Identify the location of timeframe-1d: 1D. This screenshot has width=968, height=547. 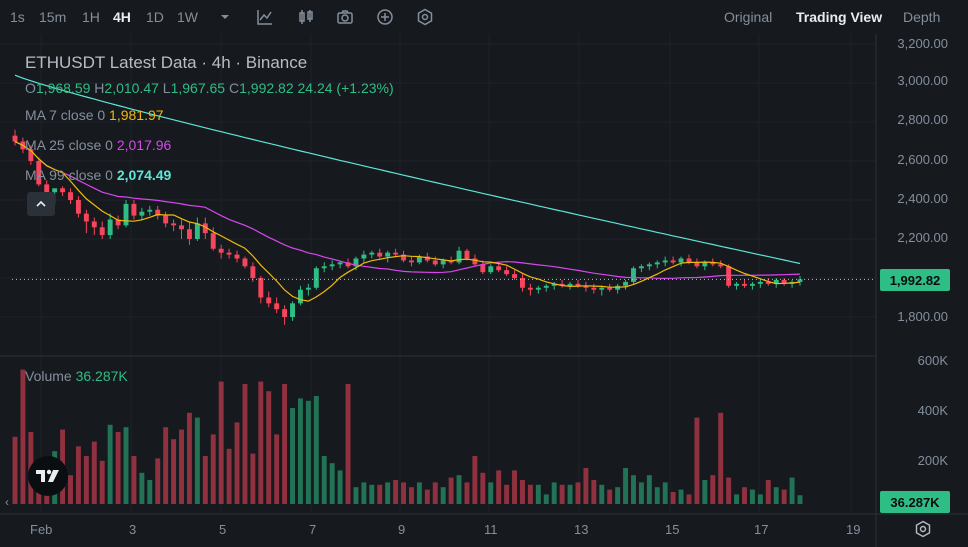
(155, 17).